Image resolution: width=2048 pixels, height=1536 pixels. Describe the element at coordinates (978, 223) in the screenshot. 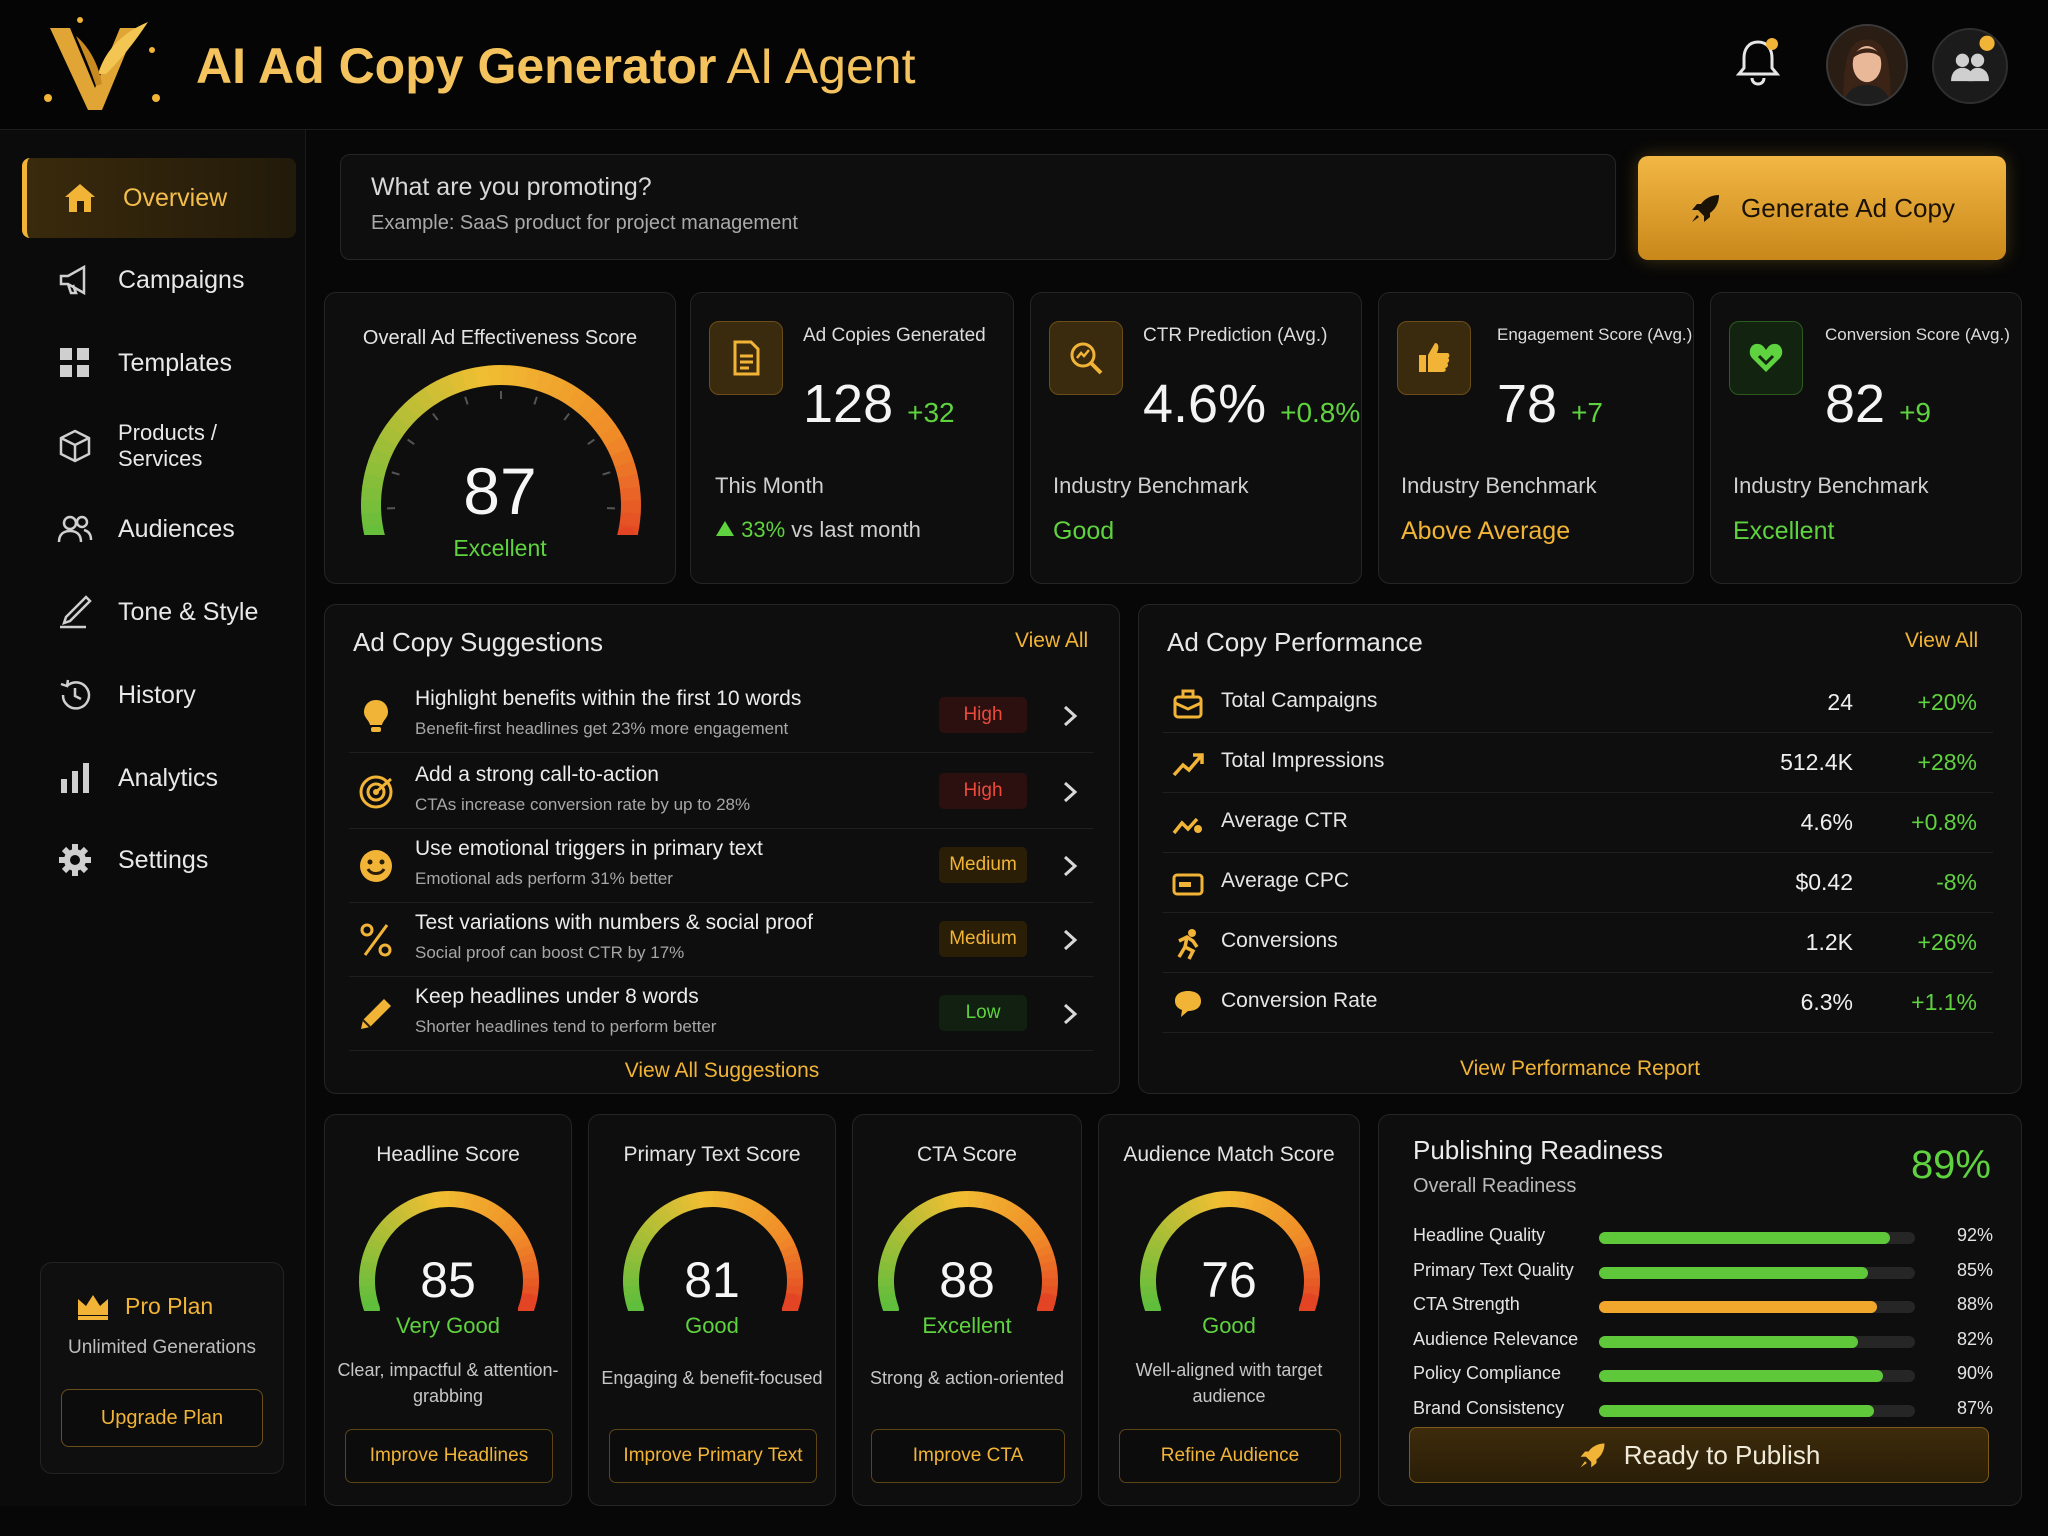

I see `promotion-input` at that location.